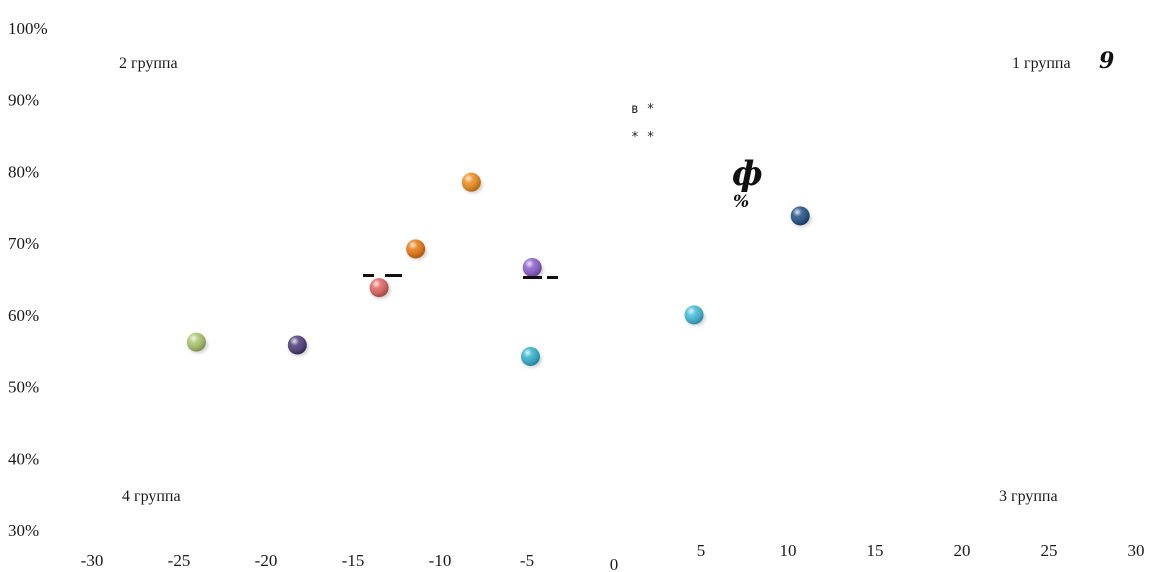  Describe the element at coordinates (23, 171) in the screenshot. I see `y-tick-label: 80%` at that location.